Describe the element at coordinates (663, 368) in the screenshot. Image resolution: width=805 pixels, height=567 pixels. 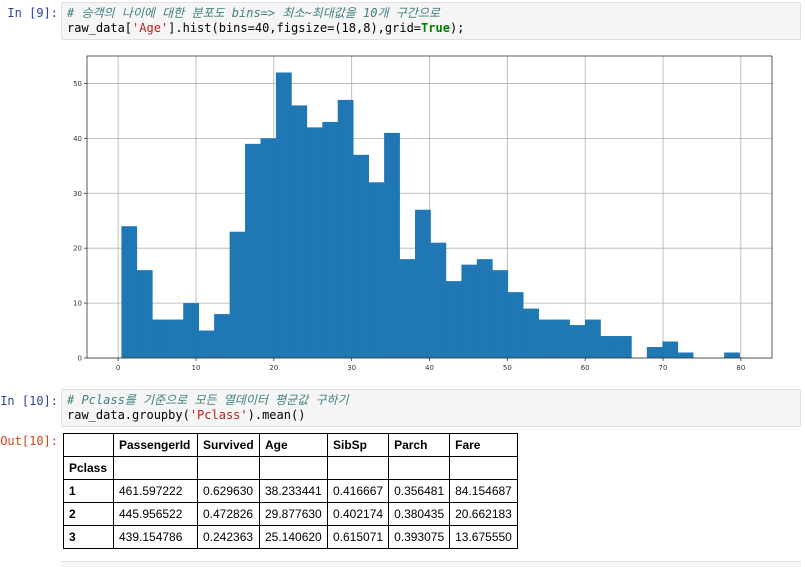
I see `x-tick-label: 70` at that location.